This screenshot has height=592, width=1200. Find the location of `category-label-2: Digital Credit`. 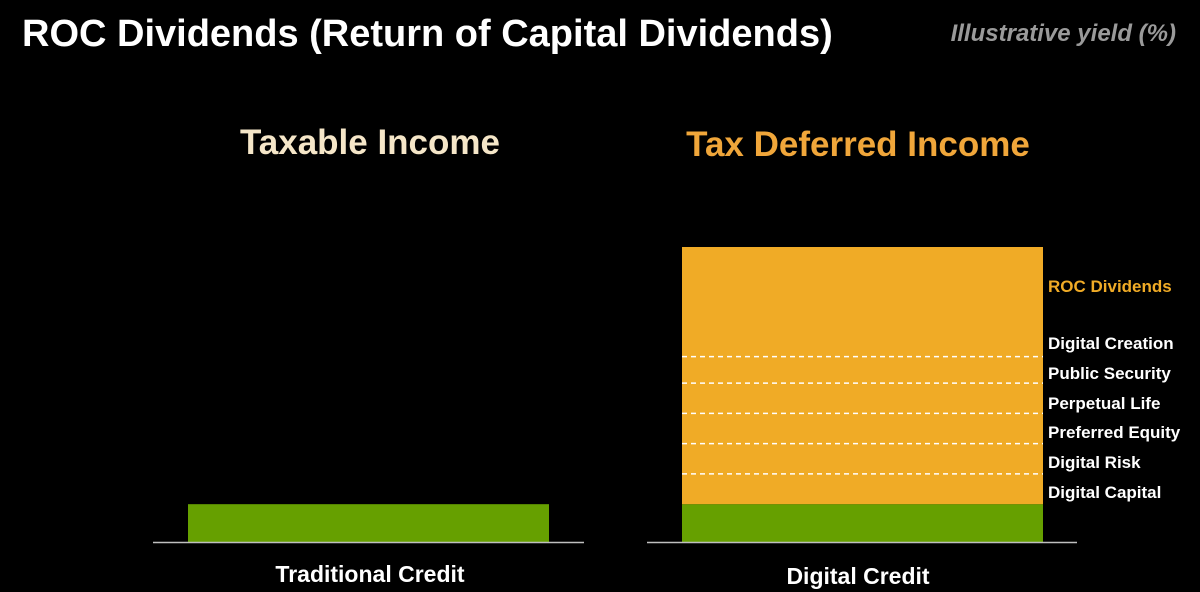

category-label-2: Digital Credit is located at coordinates (857, 576).